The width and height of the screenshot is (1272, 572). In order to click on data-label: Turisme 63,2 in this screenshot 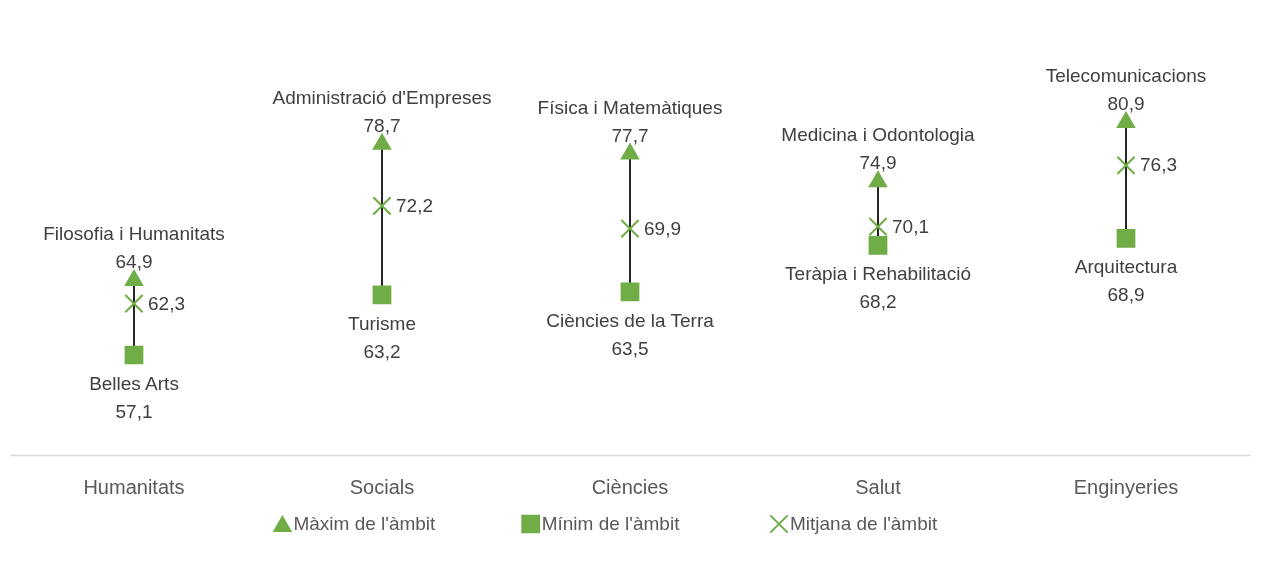, I will do `click(382, 337)`.